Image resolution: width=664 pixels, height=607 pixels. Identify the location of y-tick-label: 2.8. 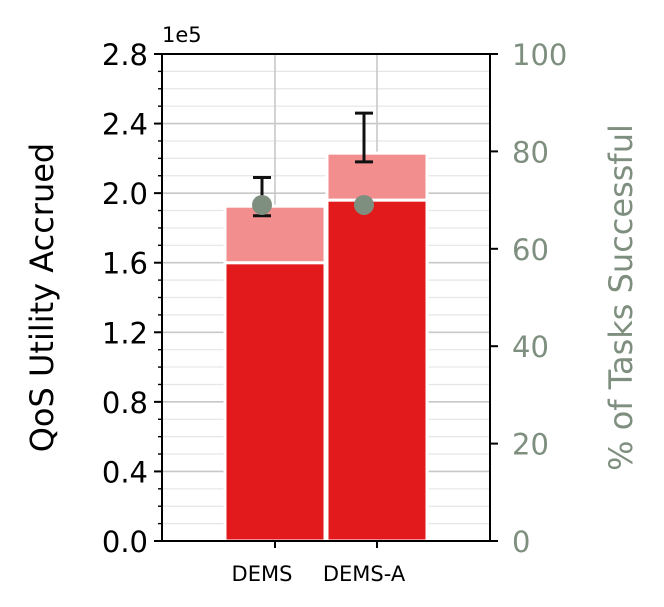
(125, 55).